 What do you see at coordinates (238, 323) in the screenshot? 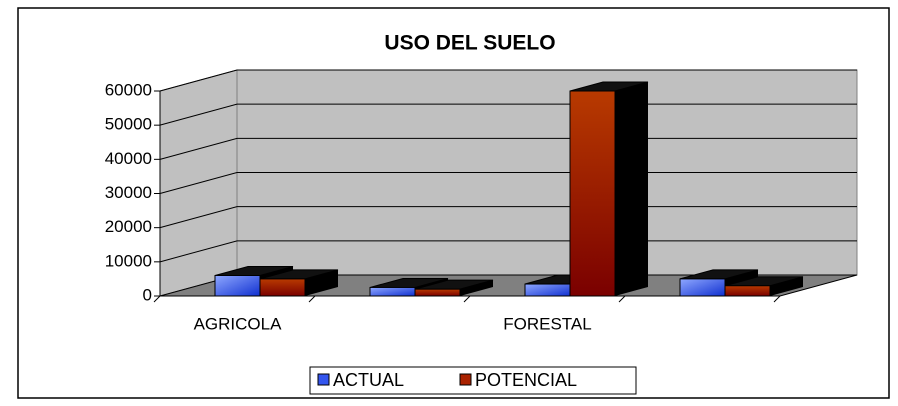
I see `x-tick-label: AGRICOLA` at bounding box center [238, 323].